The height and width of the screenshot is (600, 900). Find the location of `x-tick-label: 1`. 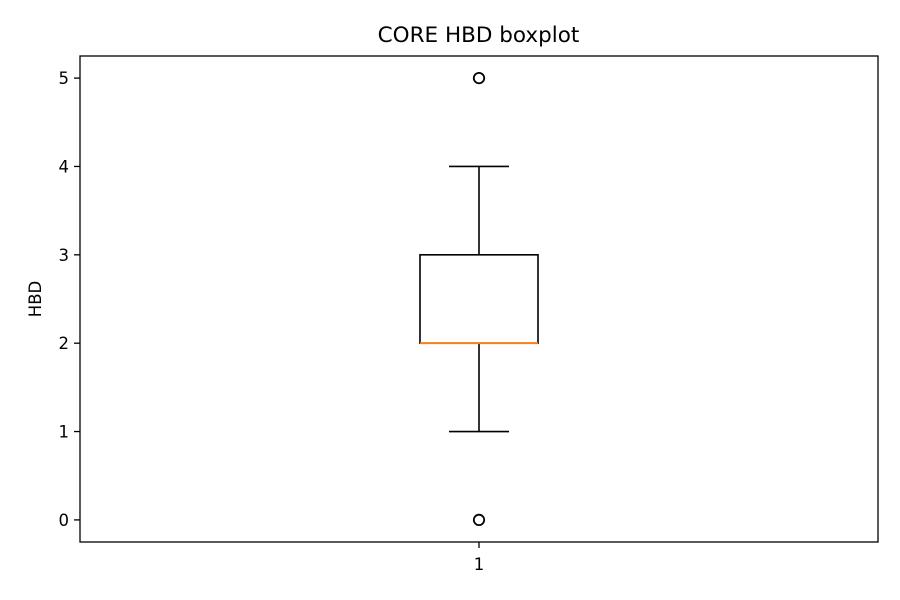

x-tick-label: 1 is located at coordinates (479, 564).